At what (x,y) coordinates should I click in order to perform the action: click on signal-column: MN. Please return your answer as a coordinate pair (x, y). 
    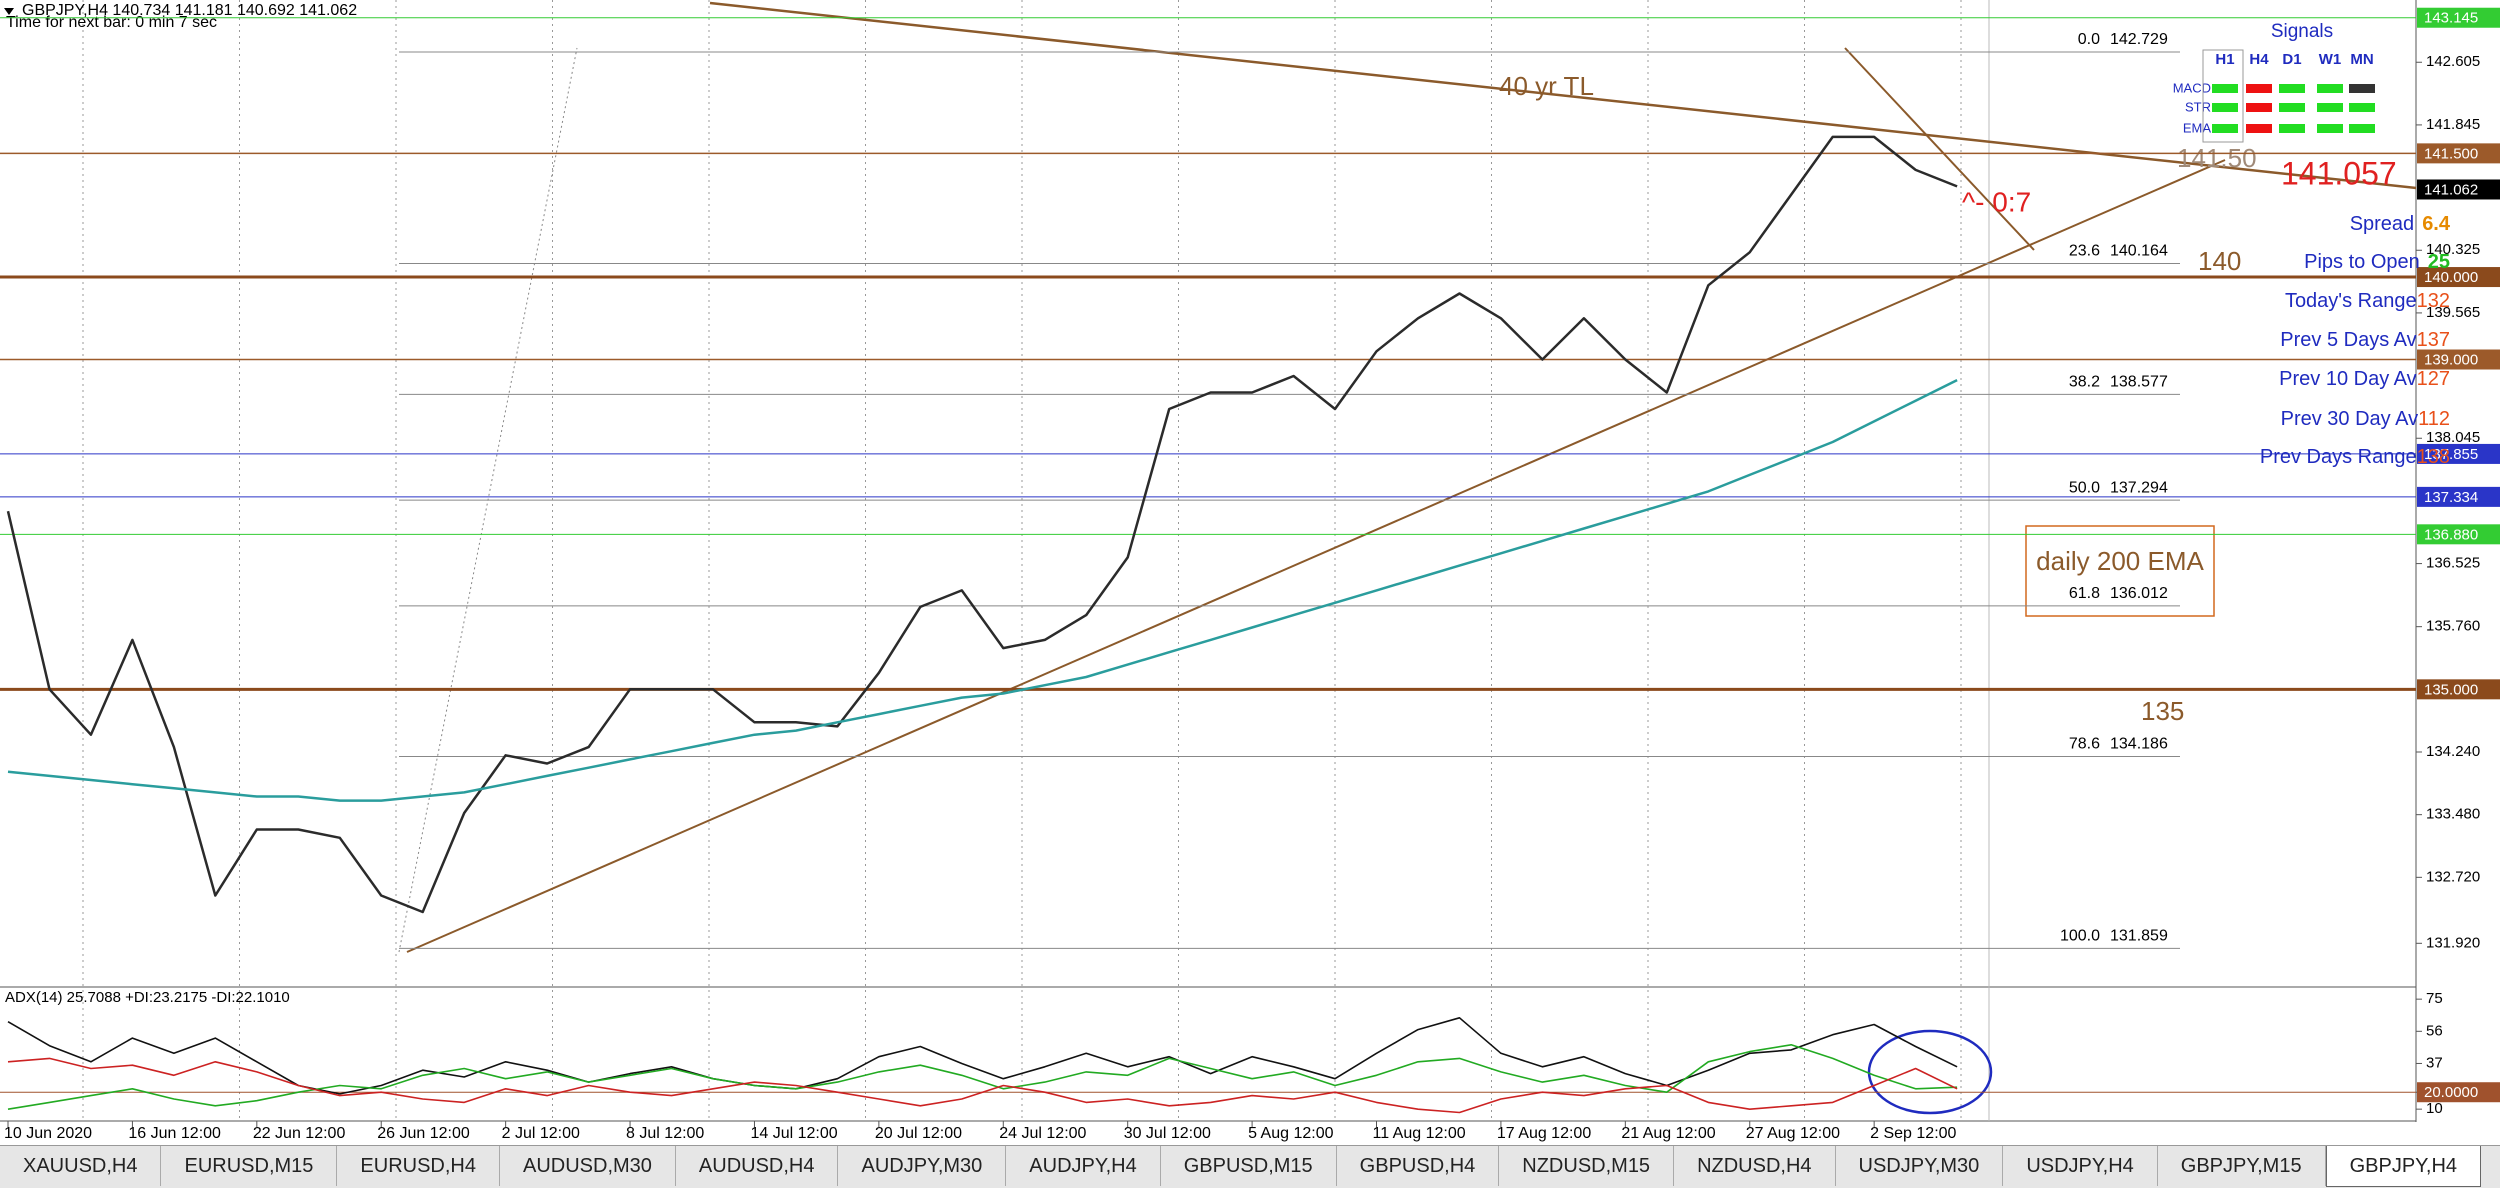
    Looking at the image, I should click on (2361, 59).